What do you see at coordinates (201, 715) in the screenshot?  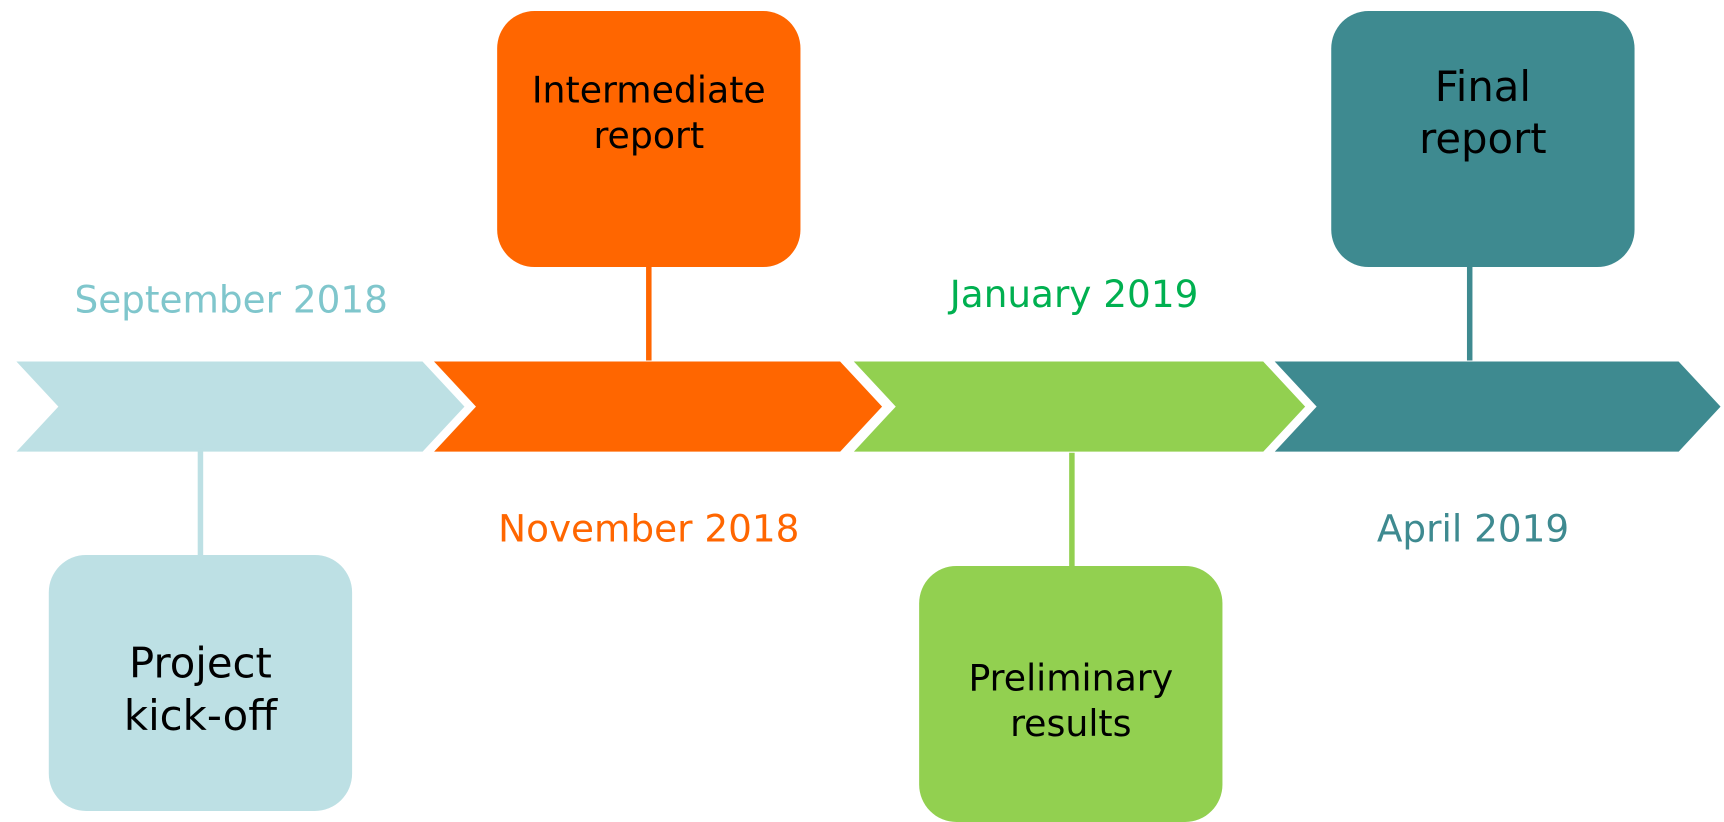 I see `milestone-label: kick-off` at bounding box center [201, 715].